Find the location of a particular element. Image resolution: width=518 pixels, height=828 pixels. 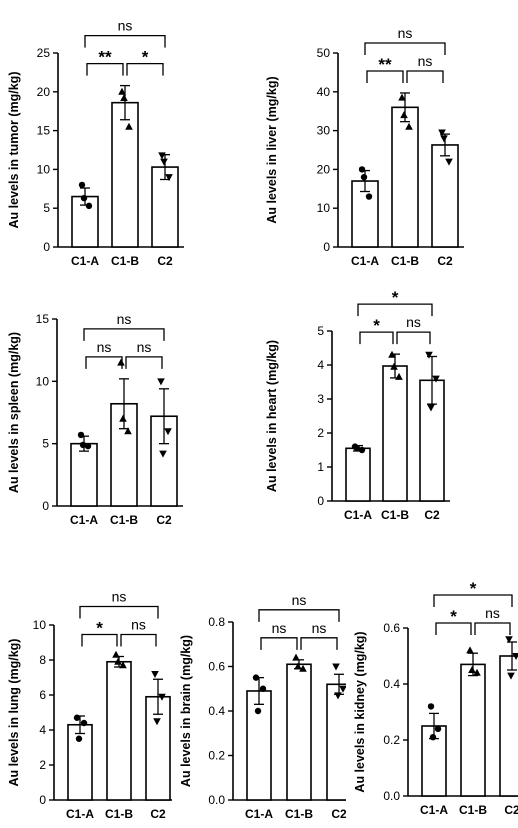

y-tick-label: 0.0 is located at coordinates (391, 796).